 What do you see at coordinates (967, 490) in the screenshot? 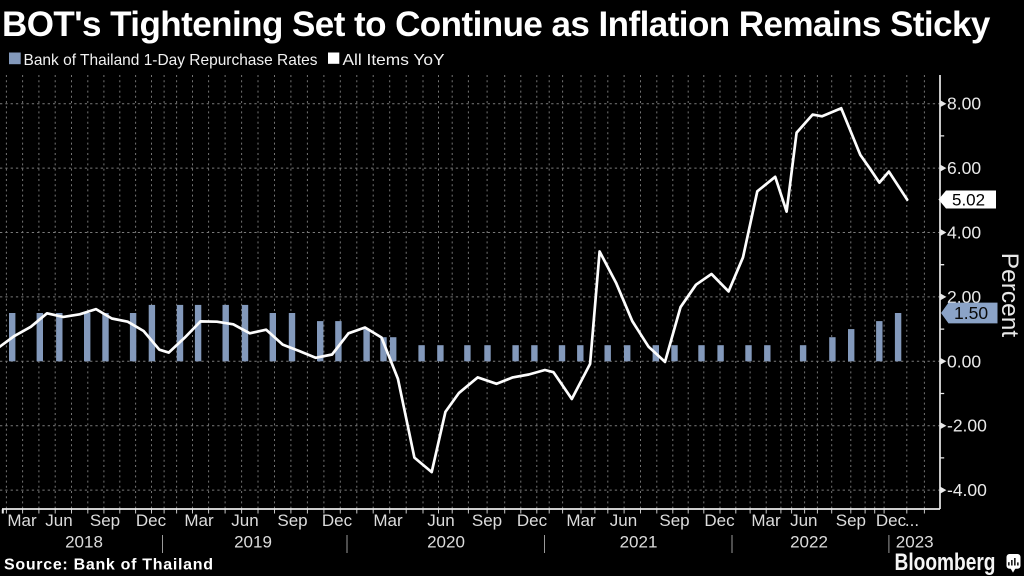
I see `svg-text: -4.00` at bounding box center [967, 490].